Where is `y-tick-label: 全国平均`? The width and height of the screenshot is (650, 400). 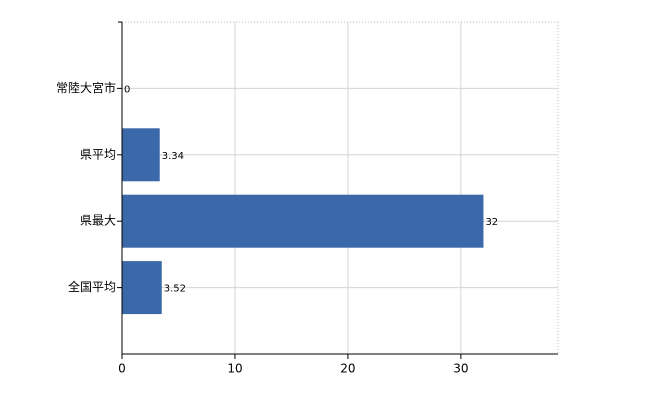 y-tick-label: 全国平均 is located at coordinates (92, 286).